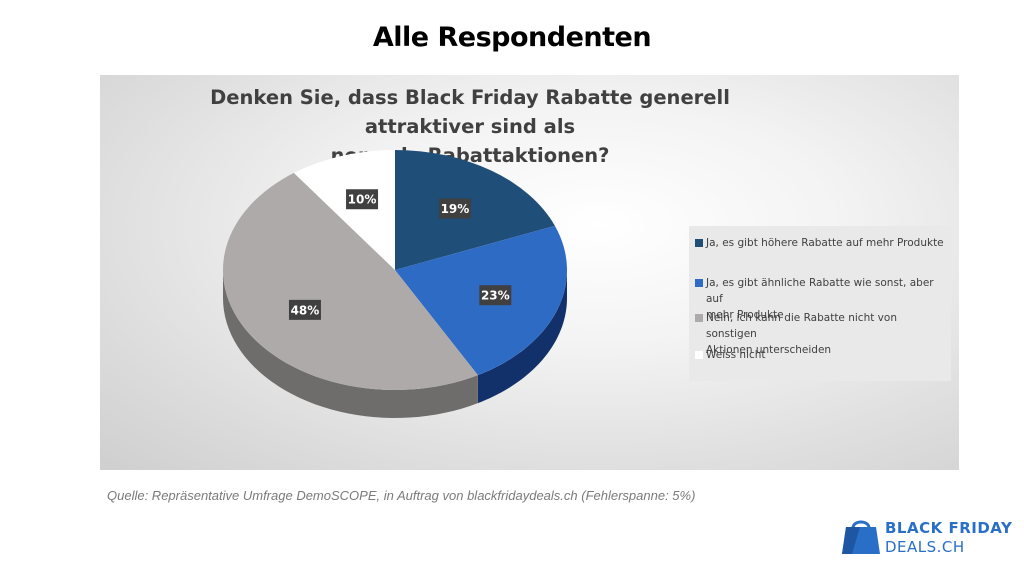 This screenshot has height=575, width=1024. I want to click on svg-text: 23%, so click(495, 296).